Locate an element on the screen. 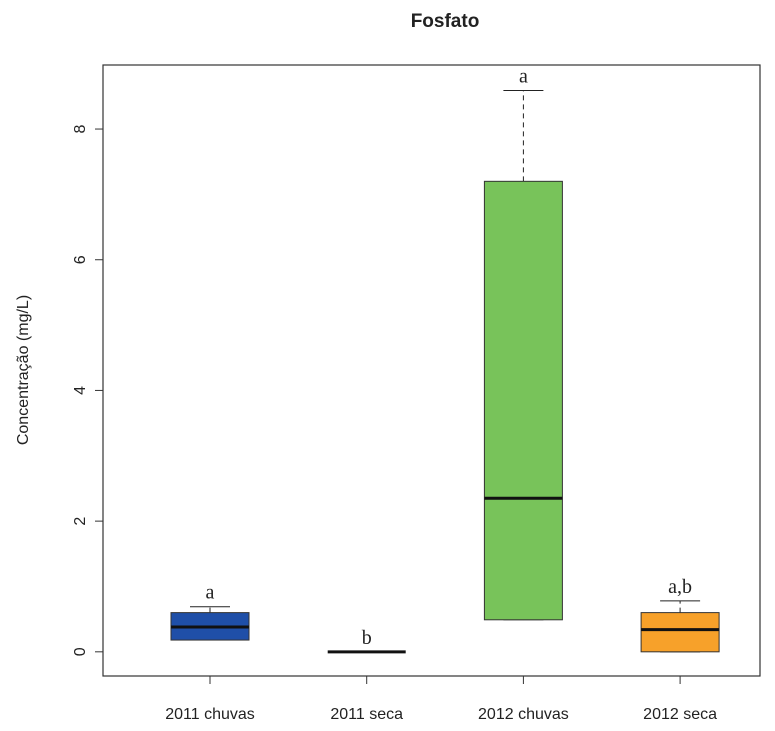  x-tick-label: 2012 seca is located at coordinates (680, 714).